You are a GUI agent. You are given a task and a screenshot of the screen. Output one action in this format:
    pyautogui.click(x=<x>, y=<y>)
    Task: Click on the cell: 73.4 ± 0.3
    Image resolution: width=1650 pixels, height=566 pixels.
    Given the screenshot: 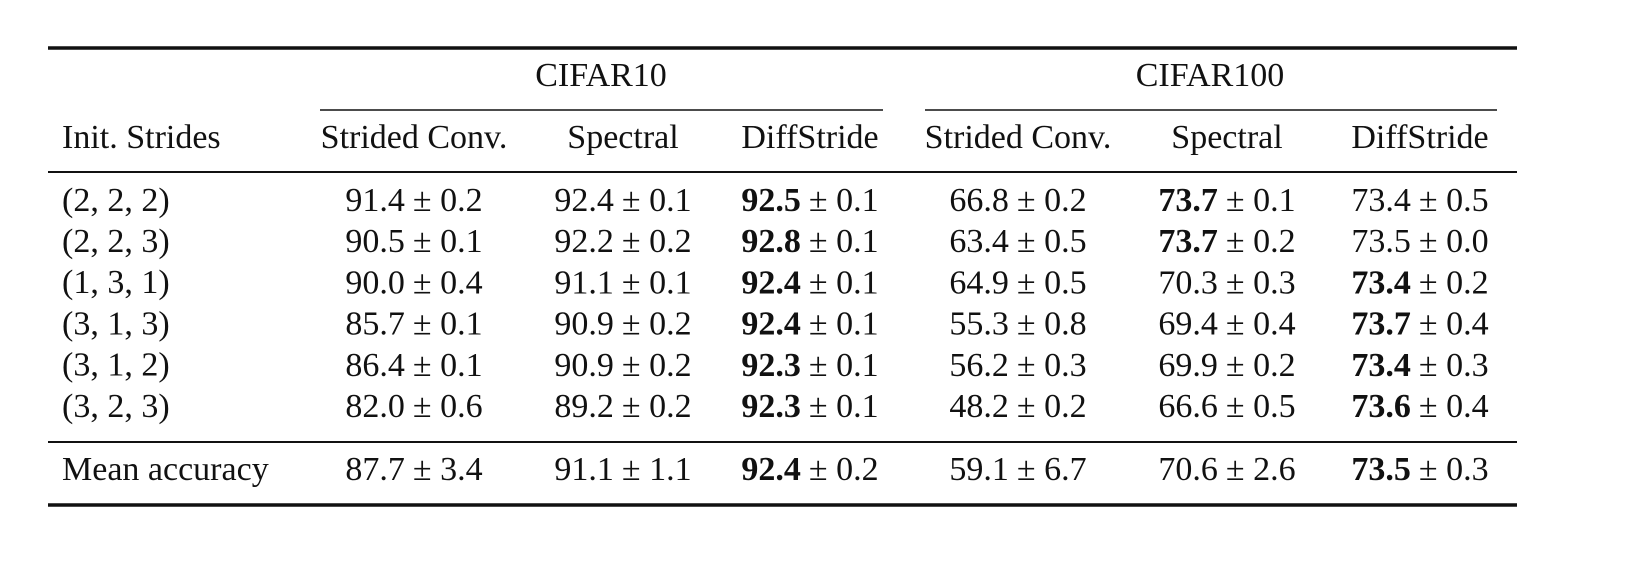 What is the action you would take?
    pyautogui.click(x=1419, y=365)
    